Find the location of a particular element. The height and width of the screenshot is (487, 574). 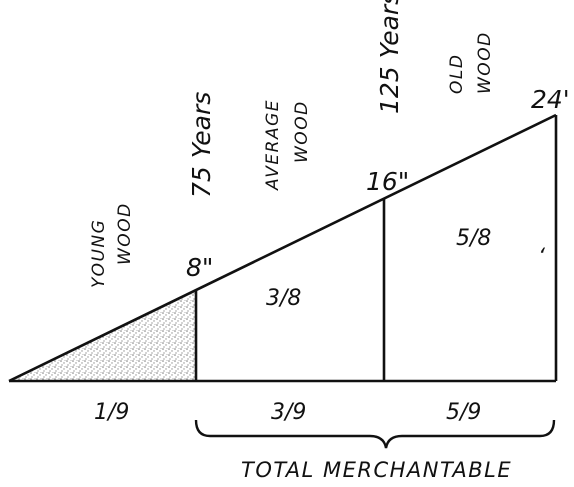

base-fraction-old: 5/9 is located at coordinates (463, 412).